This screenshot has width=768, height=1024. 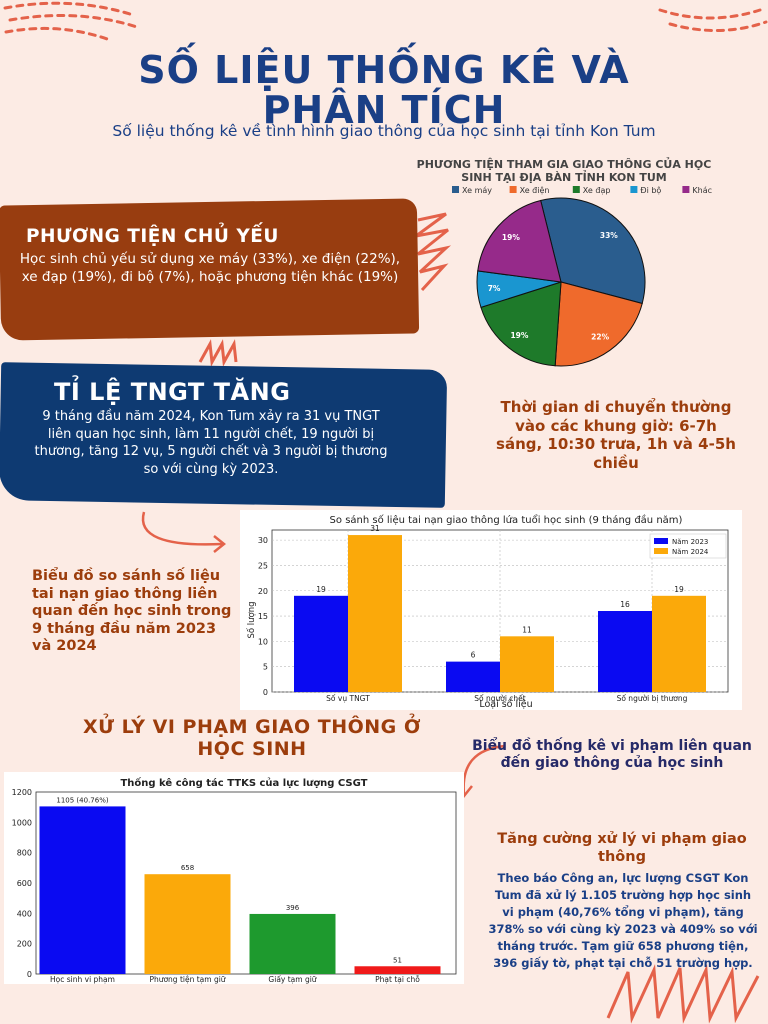 What do you see at coordinates (24, 853) in the screenshot?
I see `ttks-ytick-label: 800` at bounding box center [24, 853].